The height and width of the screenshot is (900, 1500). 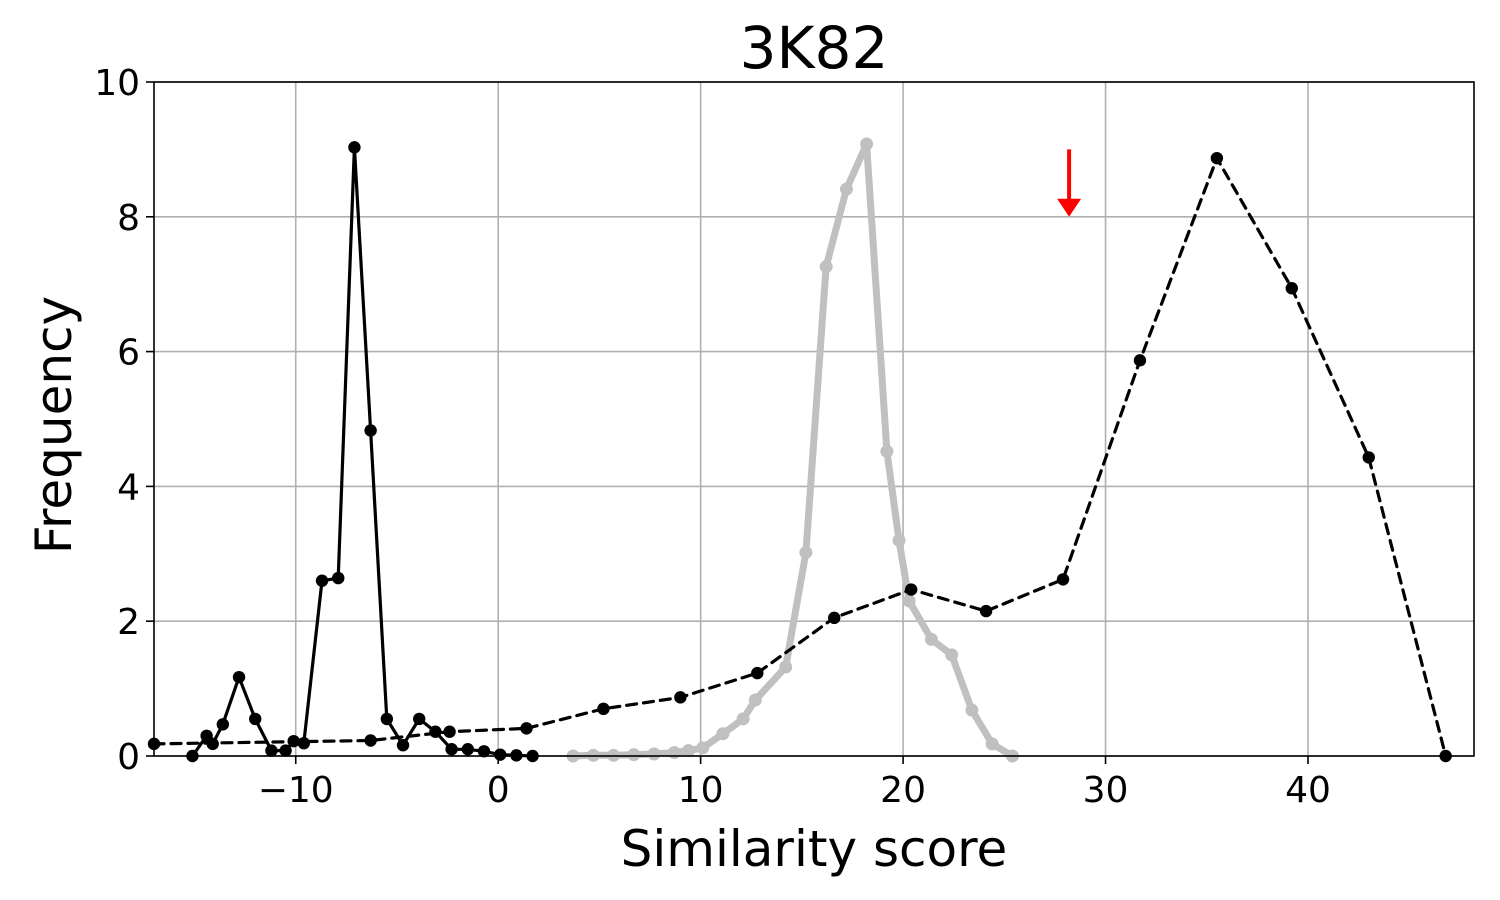 I want to click on y-tick-label: 6, so click(x=128, y=353).